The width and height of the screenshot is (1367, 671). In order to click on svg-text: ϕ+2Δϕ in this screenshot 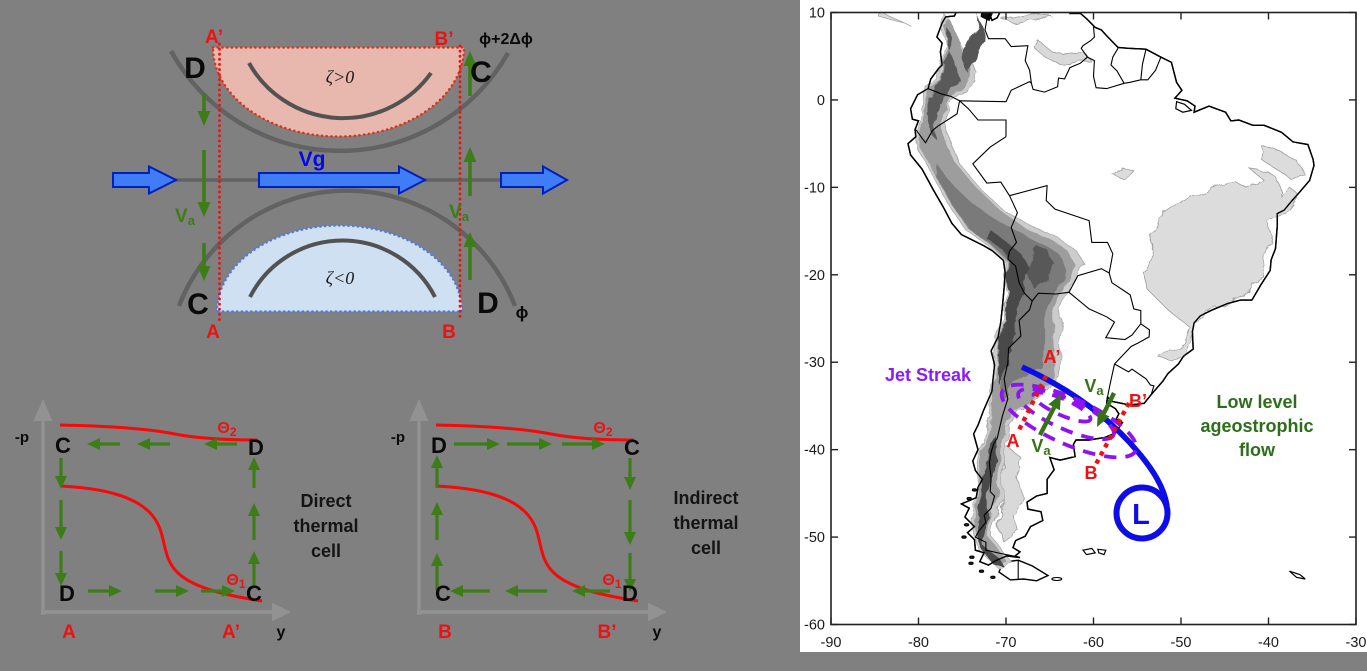, I will do `click(506, 39)`.